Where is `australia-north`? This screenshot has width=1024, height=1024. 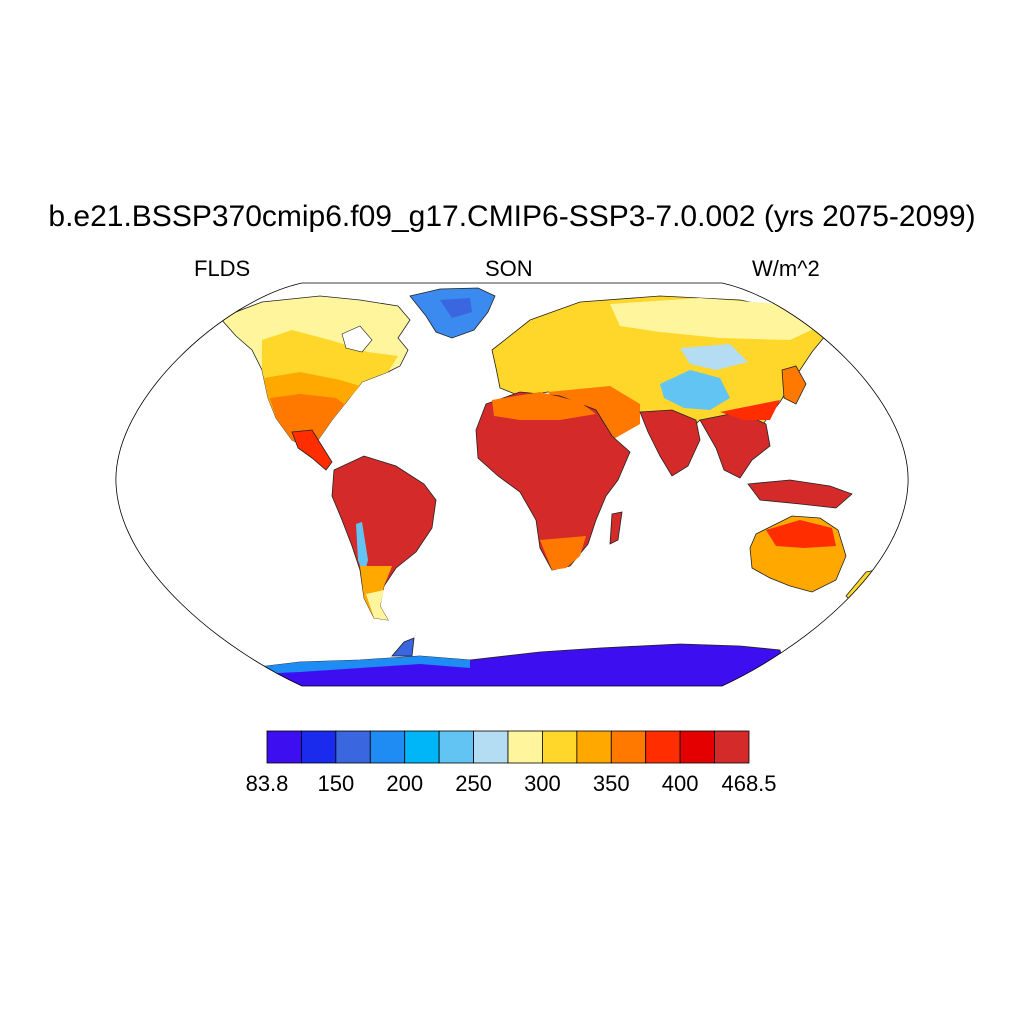 australia-north is located at coordinates (801, 534).